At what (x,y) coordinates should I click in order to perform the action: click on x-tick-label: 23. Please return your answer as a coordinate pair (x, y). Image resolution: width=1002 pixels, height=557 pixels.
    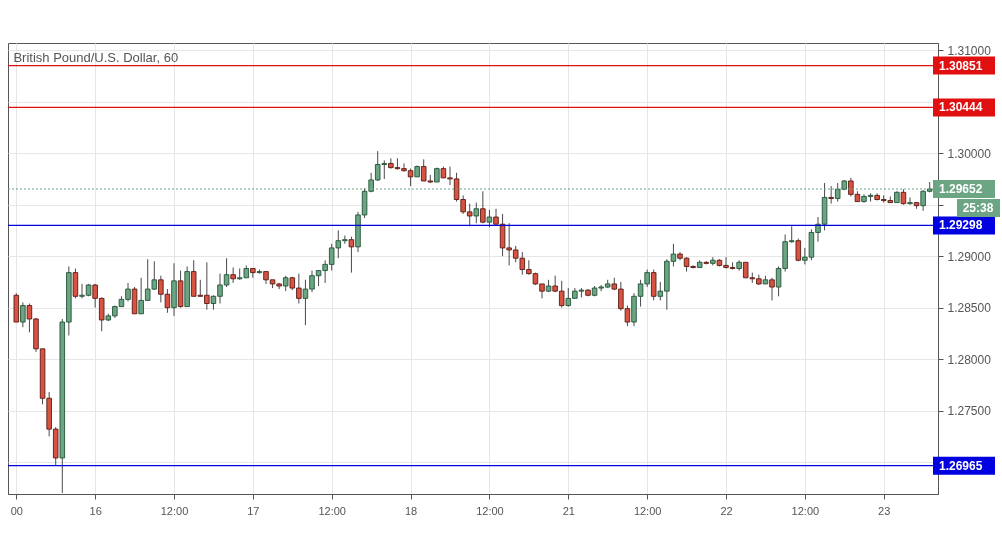
    Looking at the image, I should click on (884, 510).